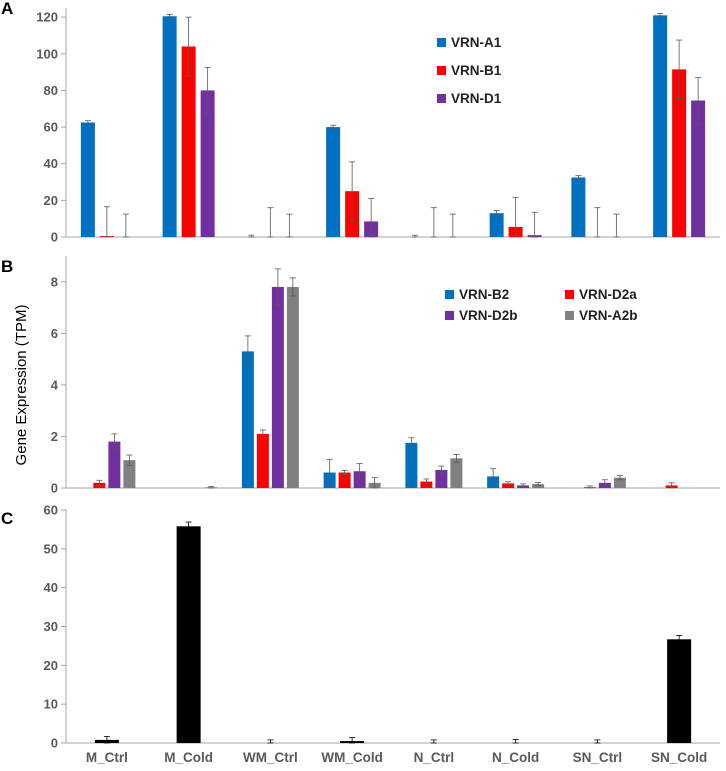  Describe the element at coordinates (434, 757) in the screenshot. I see `x-tick-label-n_ctrl: N_Ctrl` at that location.